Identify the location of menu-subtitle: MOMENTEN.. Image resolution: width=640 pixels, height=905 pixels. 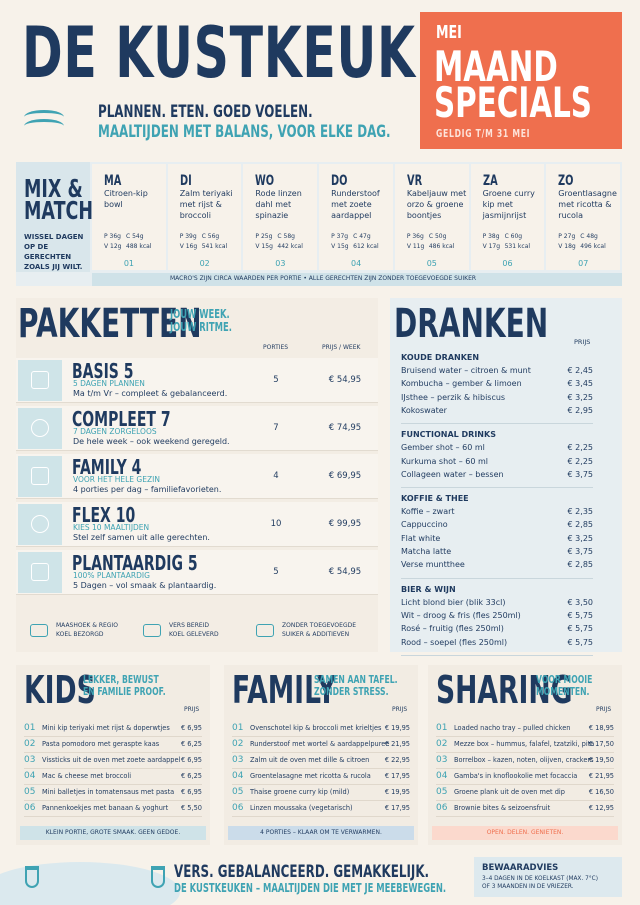
(563, 691).